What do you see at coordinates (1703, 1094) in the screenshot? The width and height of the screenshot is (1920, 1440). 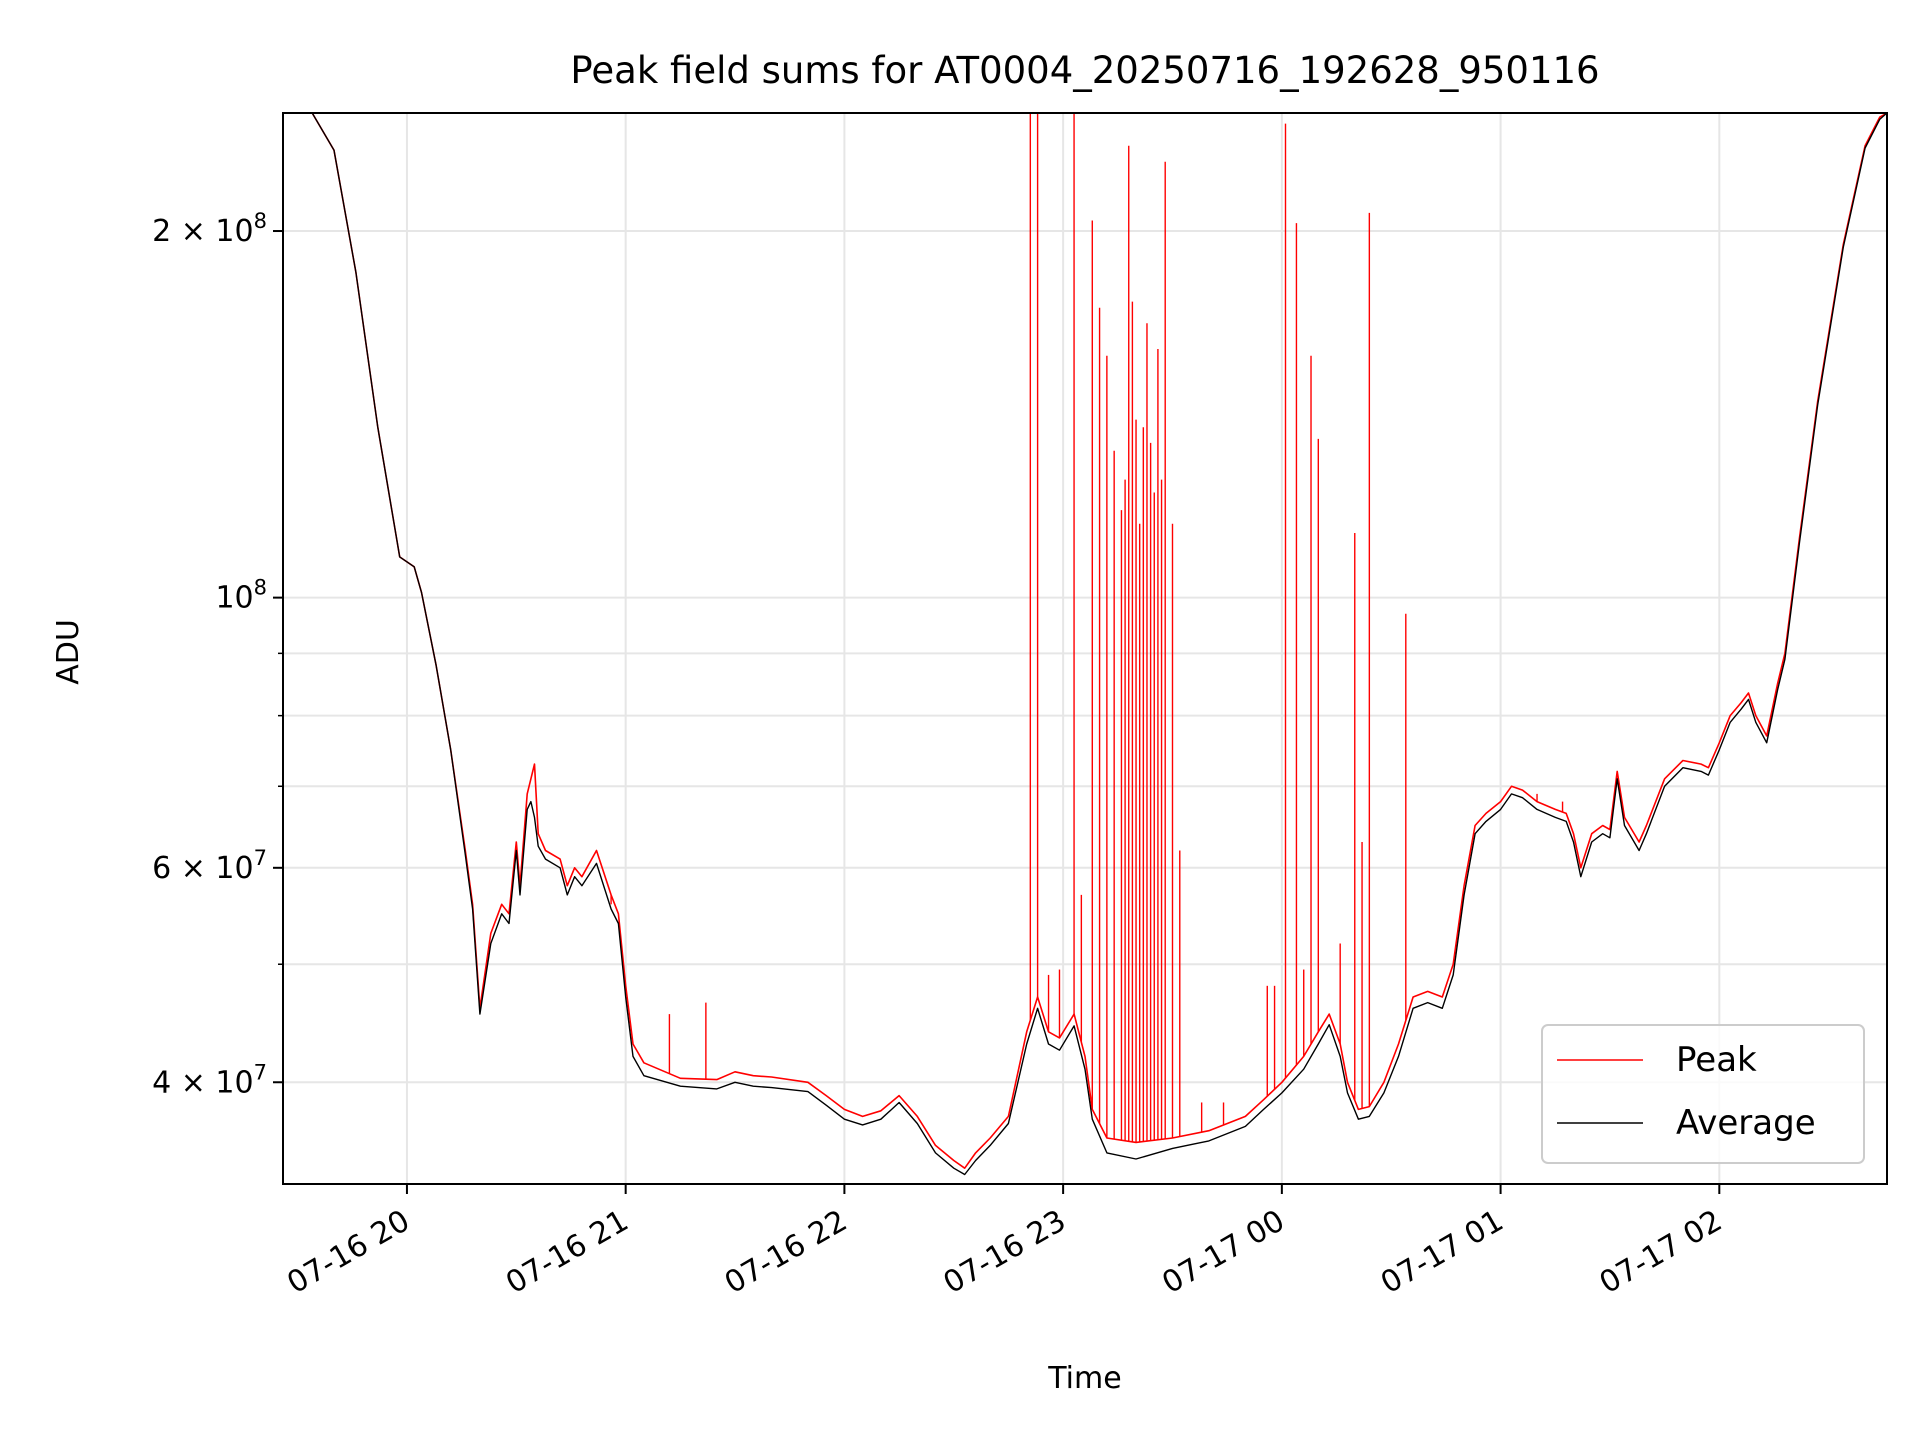 I see `legend: Peak Average` at bounding box center [1703, 1094].